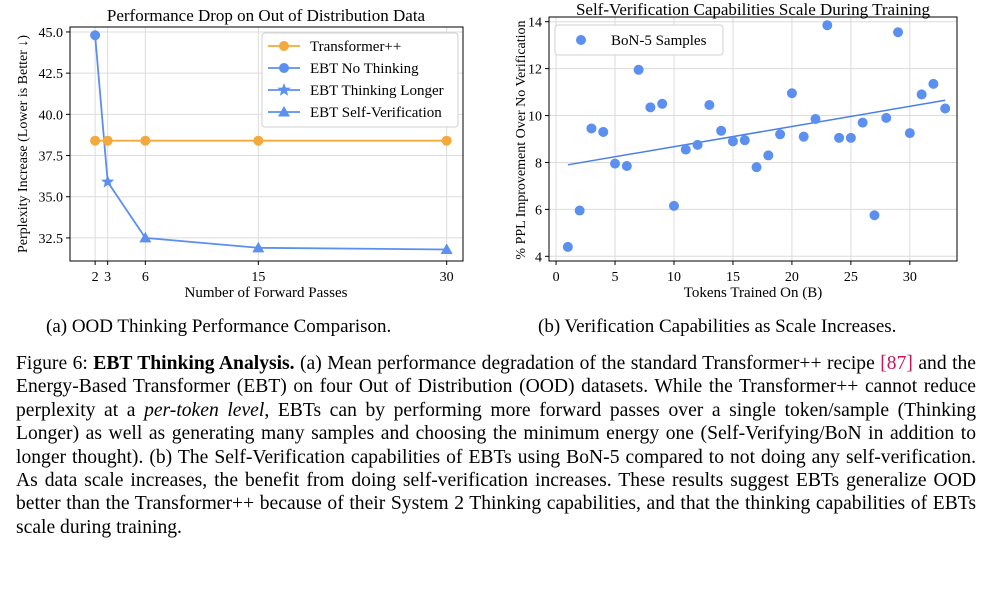  What do you see at coordinates (95, 35) in the screenshot?
I see `point-ebt-no-thinking` at bounding box center [95, 35].